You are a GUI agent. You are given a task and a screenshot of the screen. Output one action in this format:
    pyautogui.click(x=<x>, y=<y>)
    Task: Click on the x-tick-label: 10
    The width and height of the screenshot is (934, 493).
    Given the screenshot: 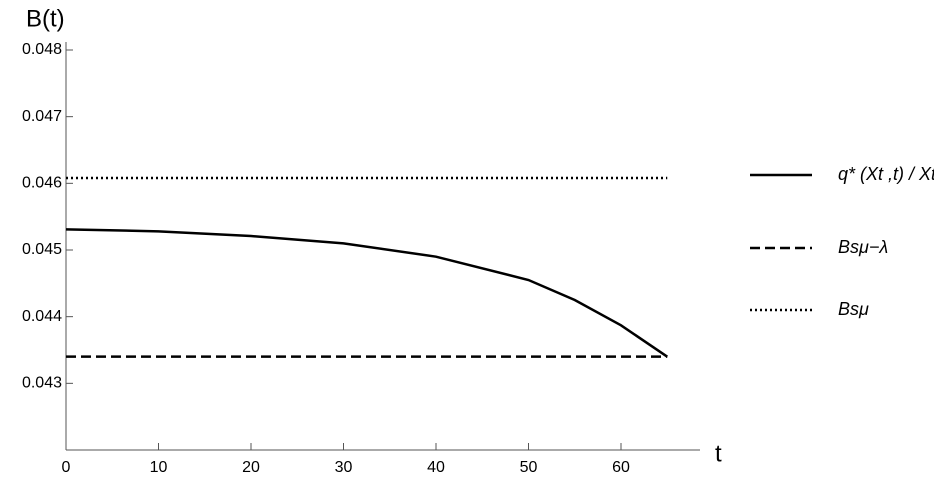 What is the action you would take?
    pyautogui.click(x=159, y=467)
    